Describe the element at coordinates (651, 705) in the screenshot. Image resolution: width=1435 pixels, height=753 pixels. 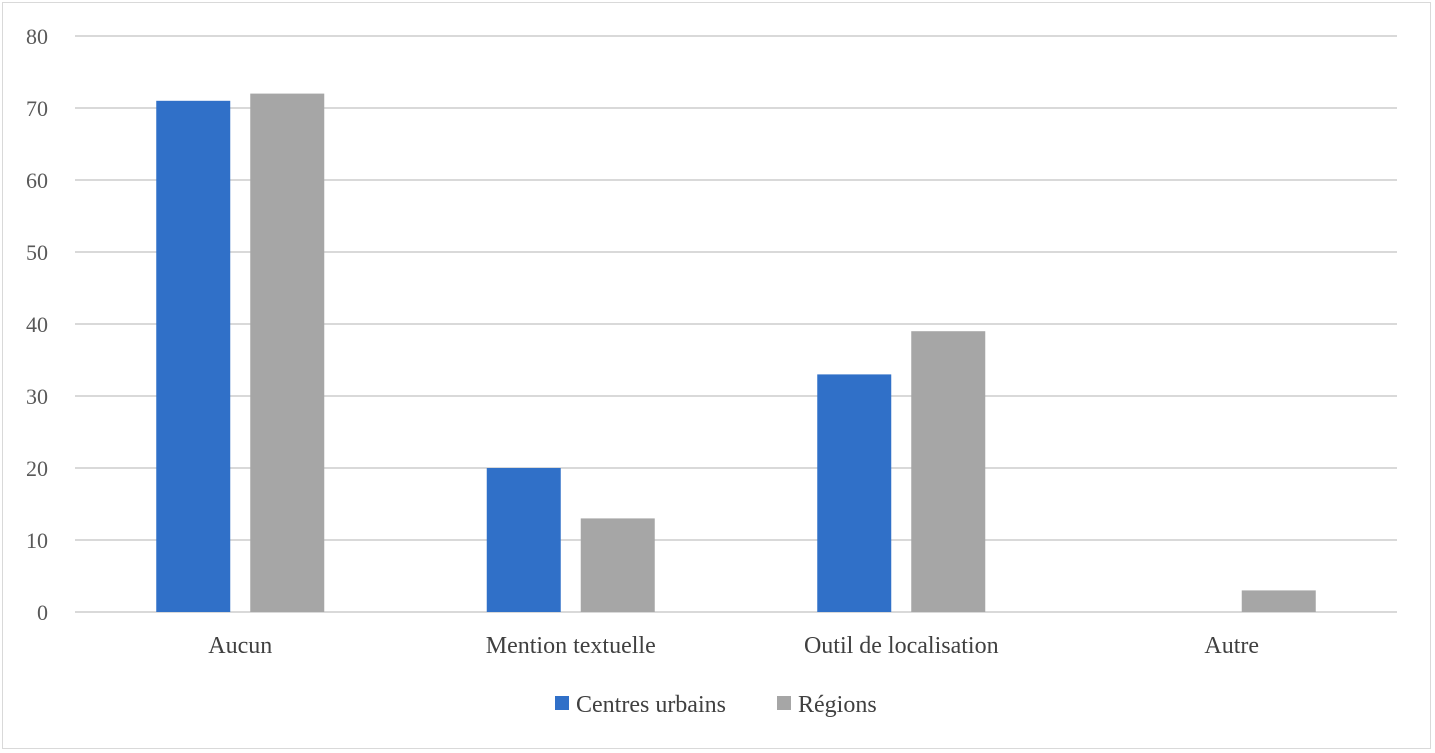
I see `legend-label: Centres urbains` at that location.